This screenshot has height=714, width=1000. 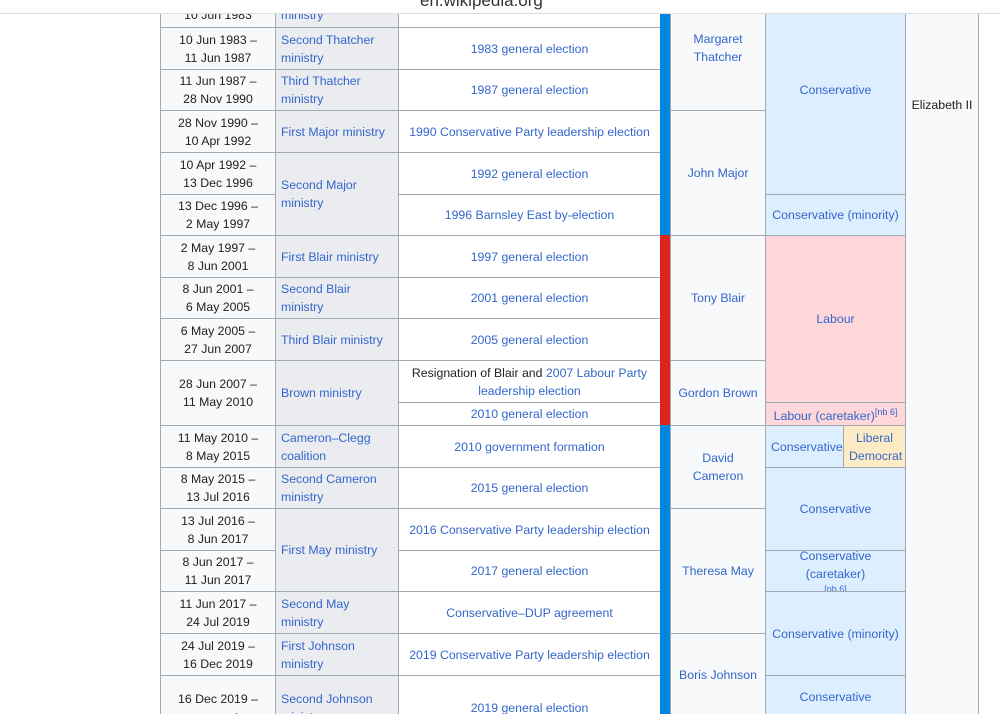 I want to click on event-link: 2010 government formation, so click(x=529, y=446).